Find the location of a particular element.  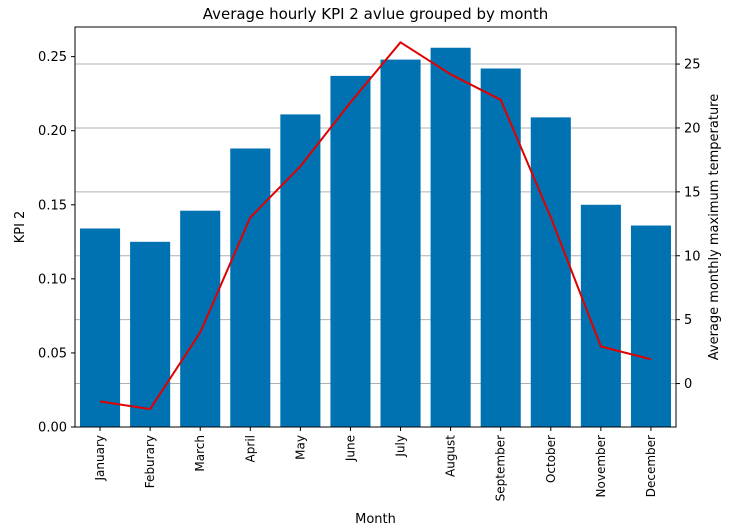

x-tick-label: April is located at coordinates (250, 448).